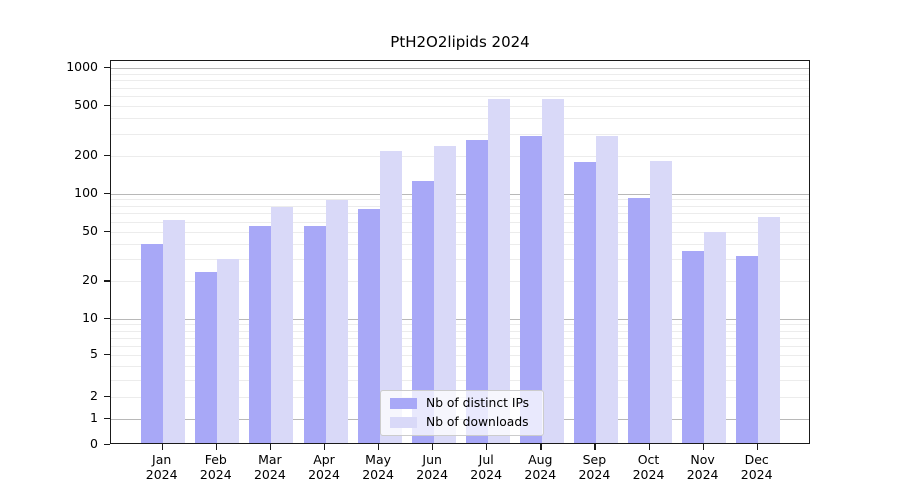 The image size is (900, 500). What do you see at coordinates (270, 459) in the screenshot?
I see `x-label-month: Mar` at bounding box center [270, 459].